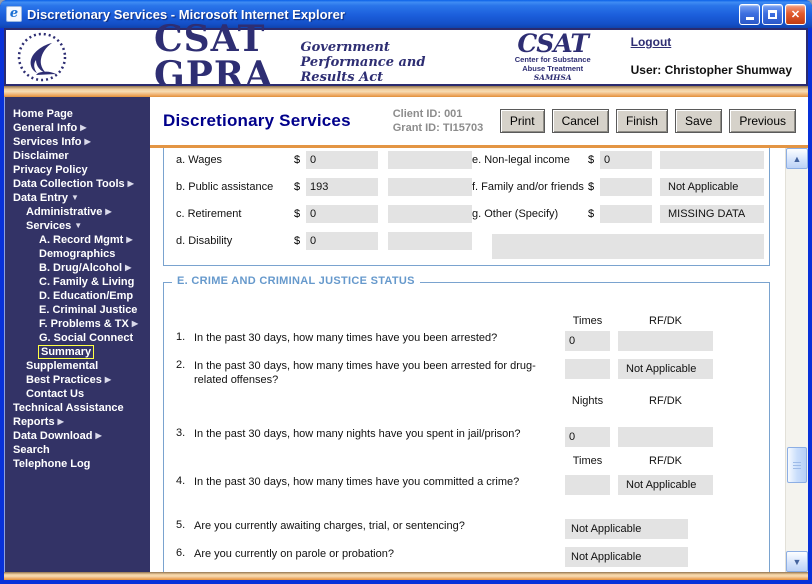 The width and height of the screenshot is (812, 584). What do you see at coordinates (641, 121) in the screenshot?
I see `finish-button: Finish` at bounding box center [641, 121].